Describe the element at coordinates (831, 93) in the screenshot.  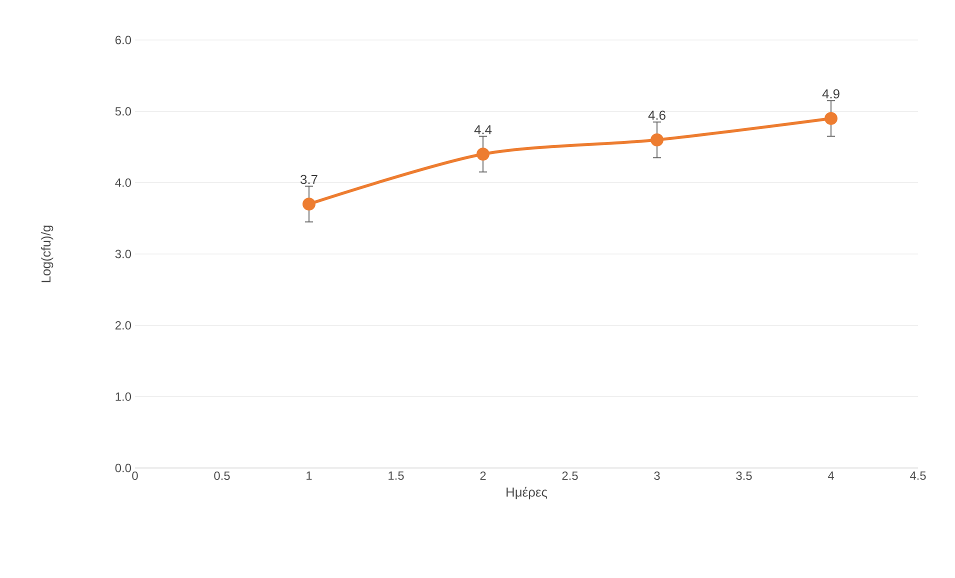
I see `data-label: 4.9` at that location.